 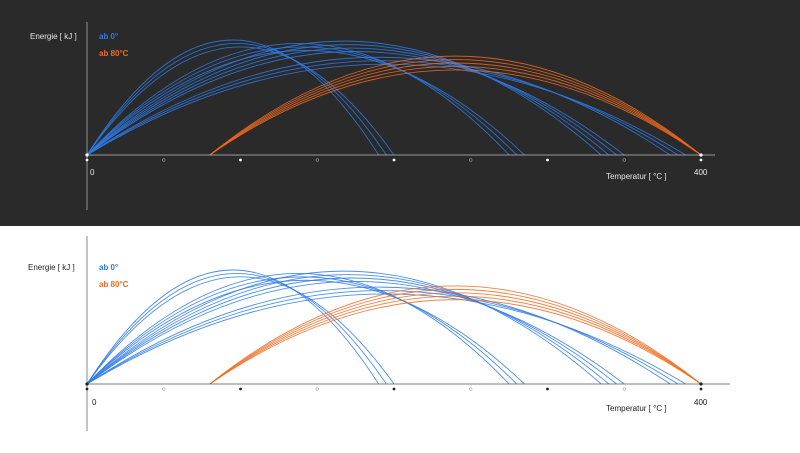 I want to click on legend-series-1-dark: ab 80°C, so click(x=114, y=53).